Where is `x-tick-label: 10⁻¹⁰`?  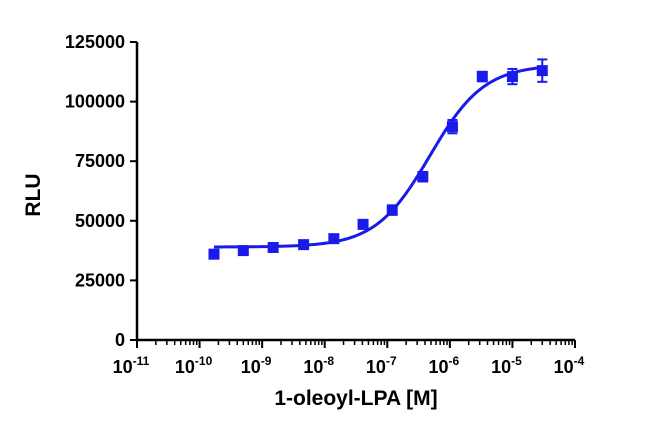 x-tick-label: 10⁻¹⁰ is located at coordinates (194, 365).